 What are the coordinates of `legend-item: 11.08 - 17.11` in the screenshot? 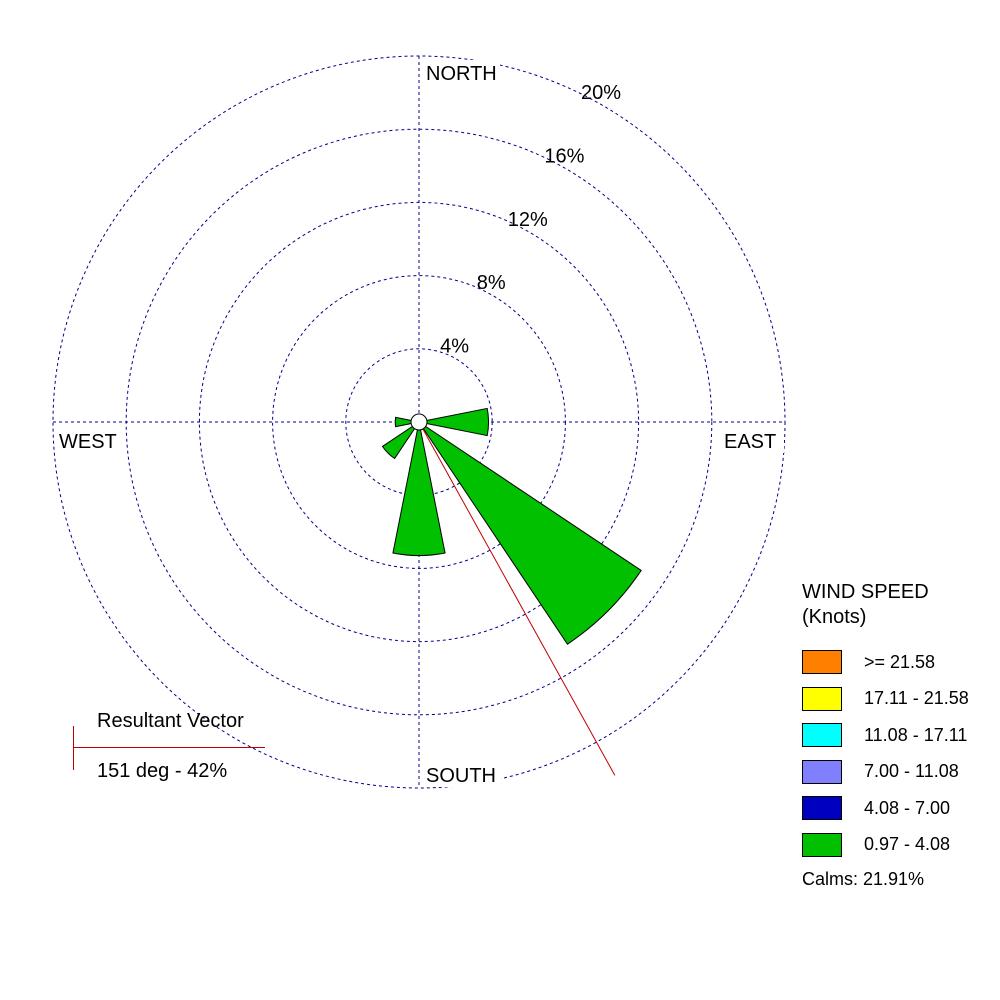 It's located at (897, 735).